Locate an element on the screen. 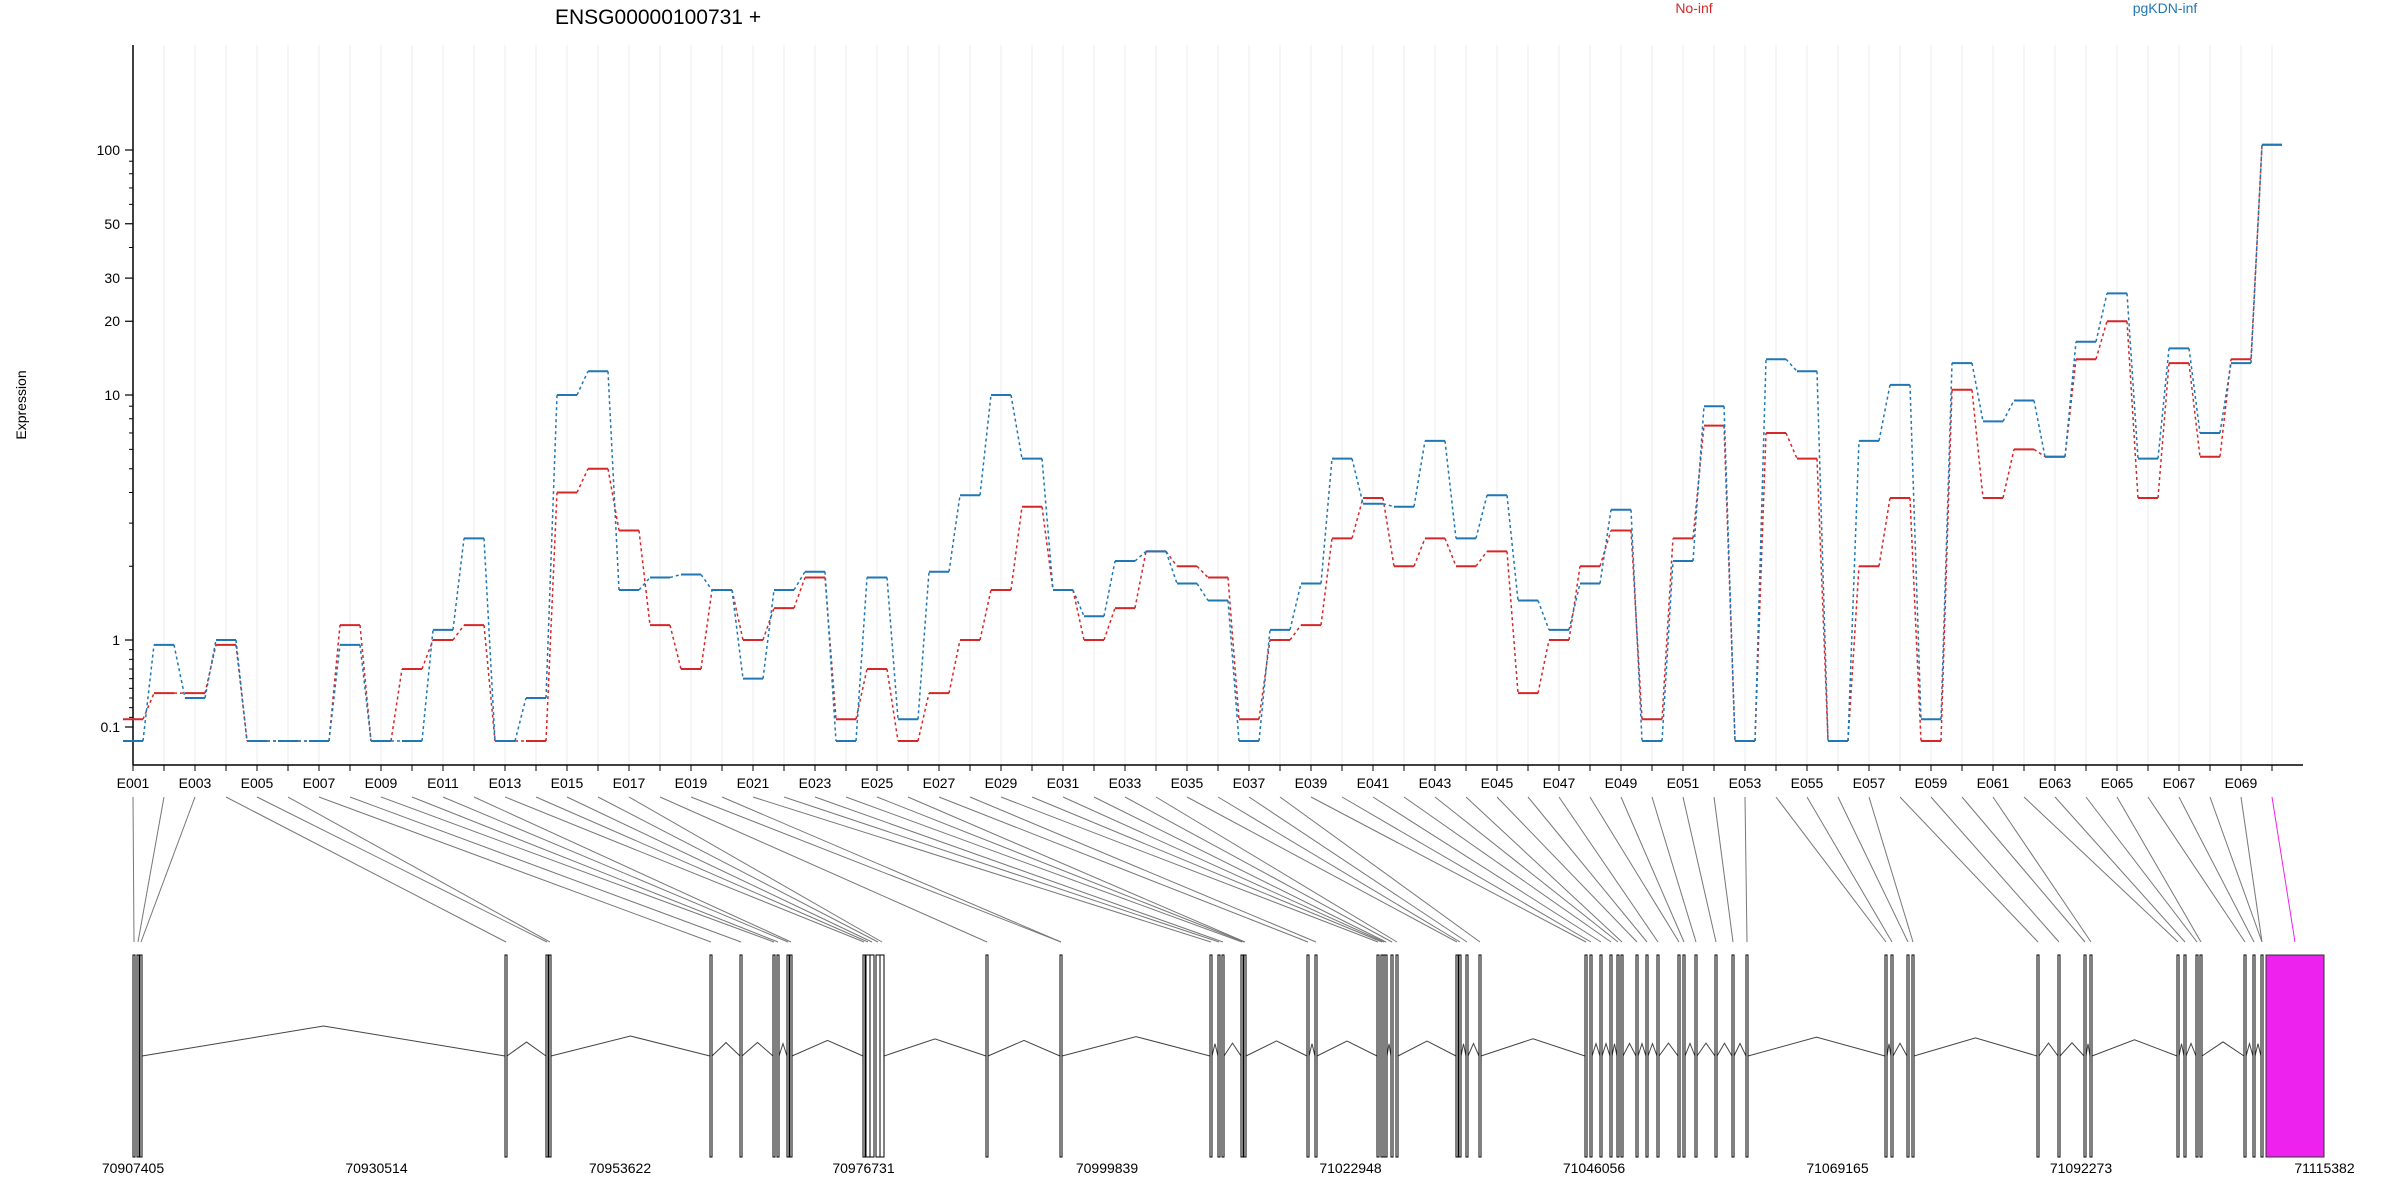 This screenshot has height=1200, width=2400. exon-connector-e033 is located at coordinates (1258, 869).